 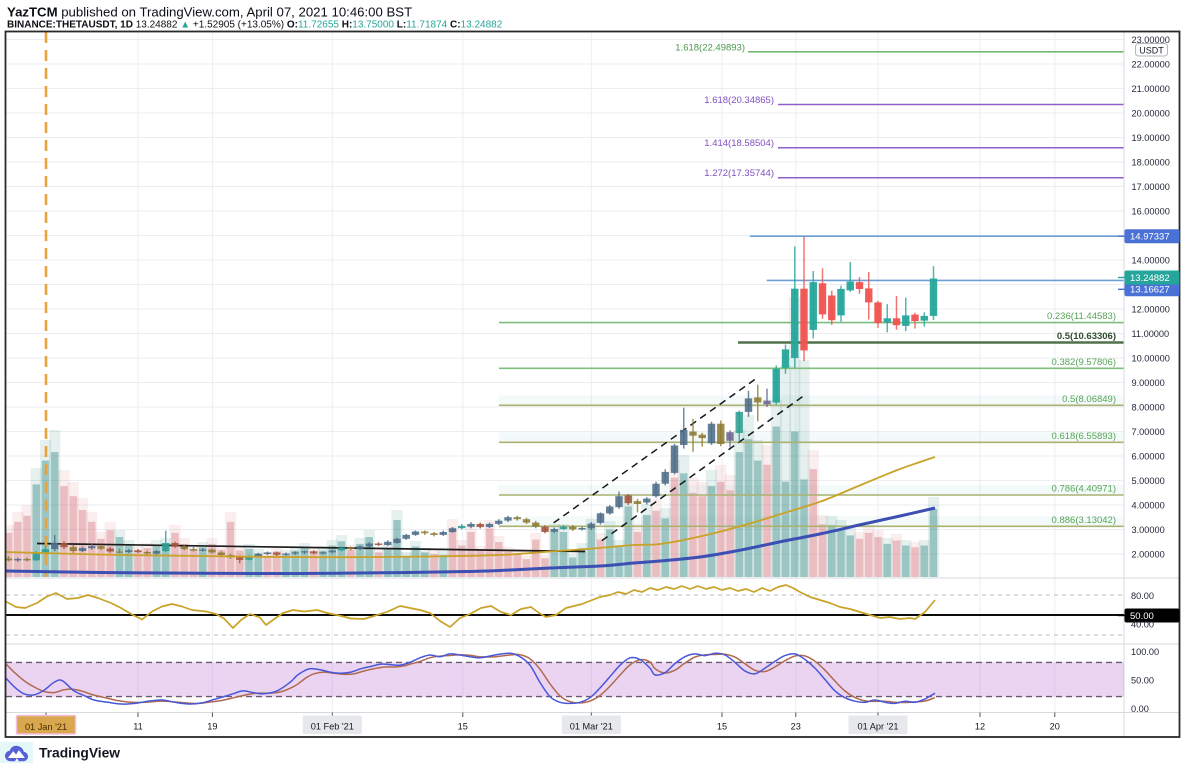 I want to click on svg-text: 0.236(11.44583), so click(x=1081, y=316).